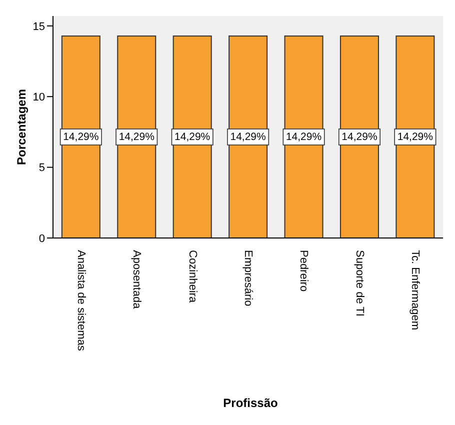 The image size is (455, 425). What do you see at coordinates (80, 301) in the screenshot?
I see `x-tick-label: Analista de sistemas` at bounding box center [80, 301].